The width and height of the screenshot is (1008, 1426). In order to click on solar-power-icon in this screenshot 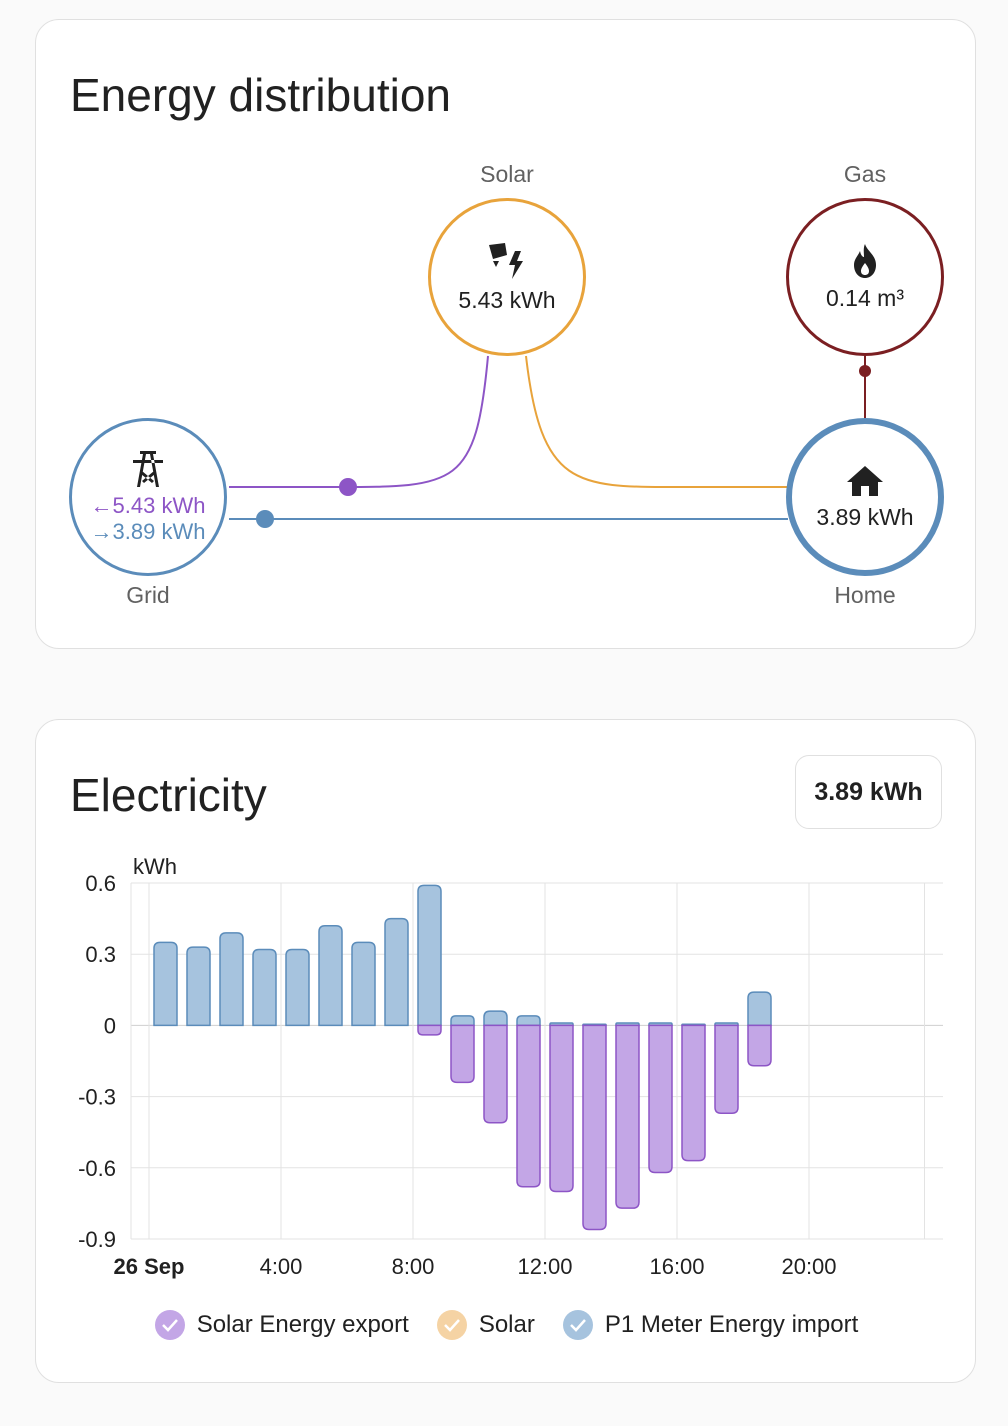, I will do `click(506, 260)`.